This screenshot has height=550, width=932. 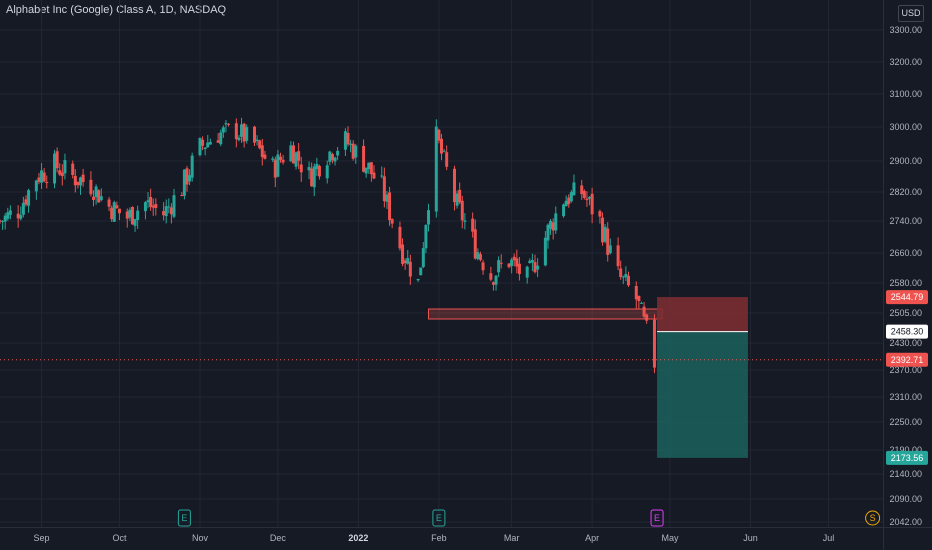 What do you see at coordinates (905, 94) in the screenshot?
I see `y-tick-label: 3100.00` at bounding box center [905, 94].